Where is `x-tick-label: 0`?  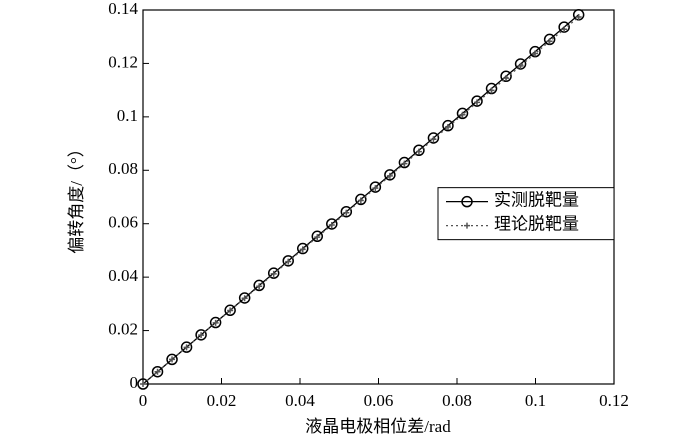 x-tick-label: 0 is located at coordinates (143, 400).